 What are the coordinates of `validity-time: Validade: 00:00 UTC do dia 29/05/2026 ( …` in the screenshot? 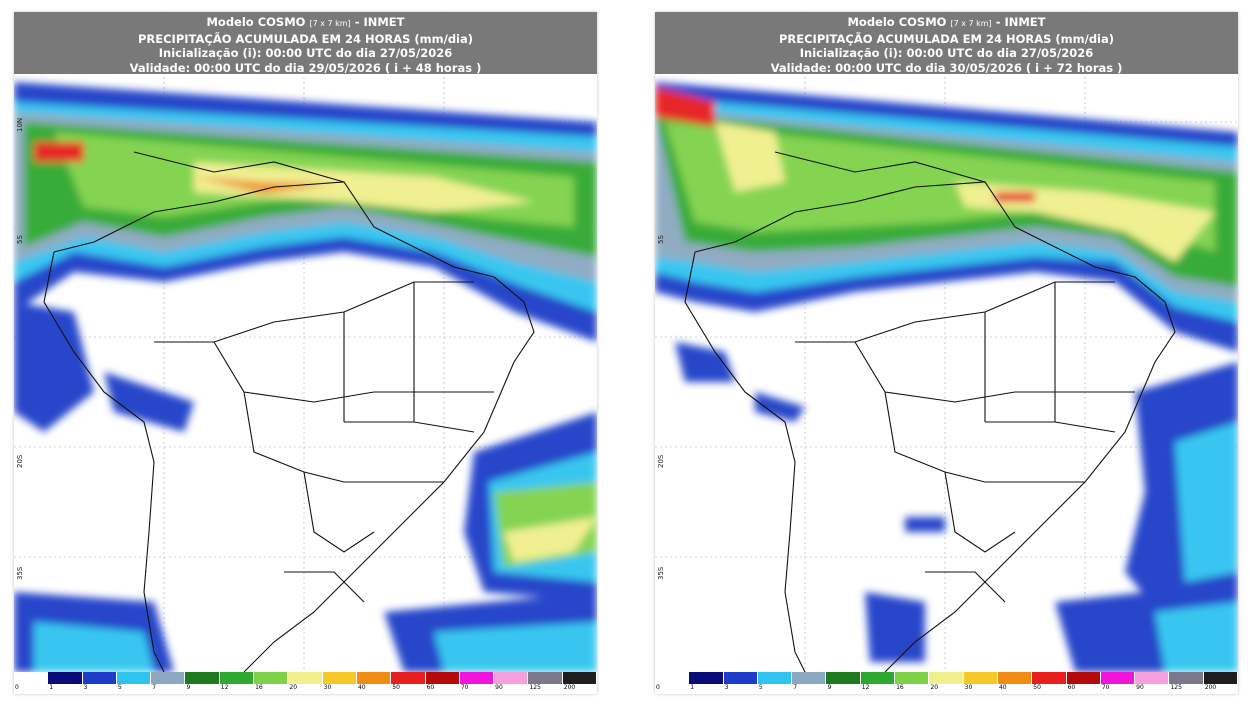 It's located at (305, 67).